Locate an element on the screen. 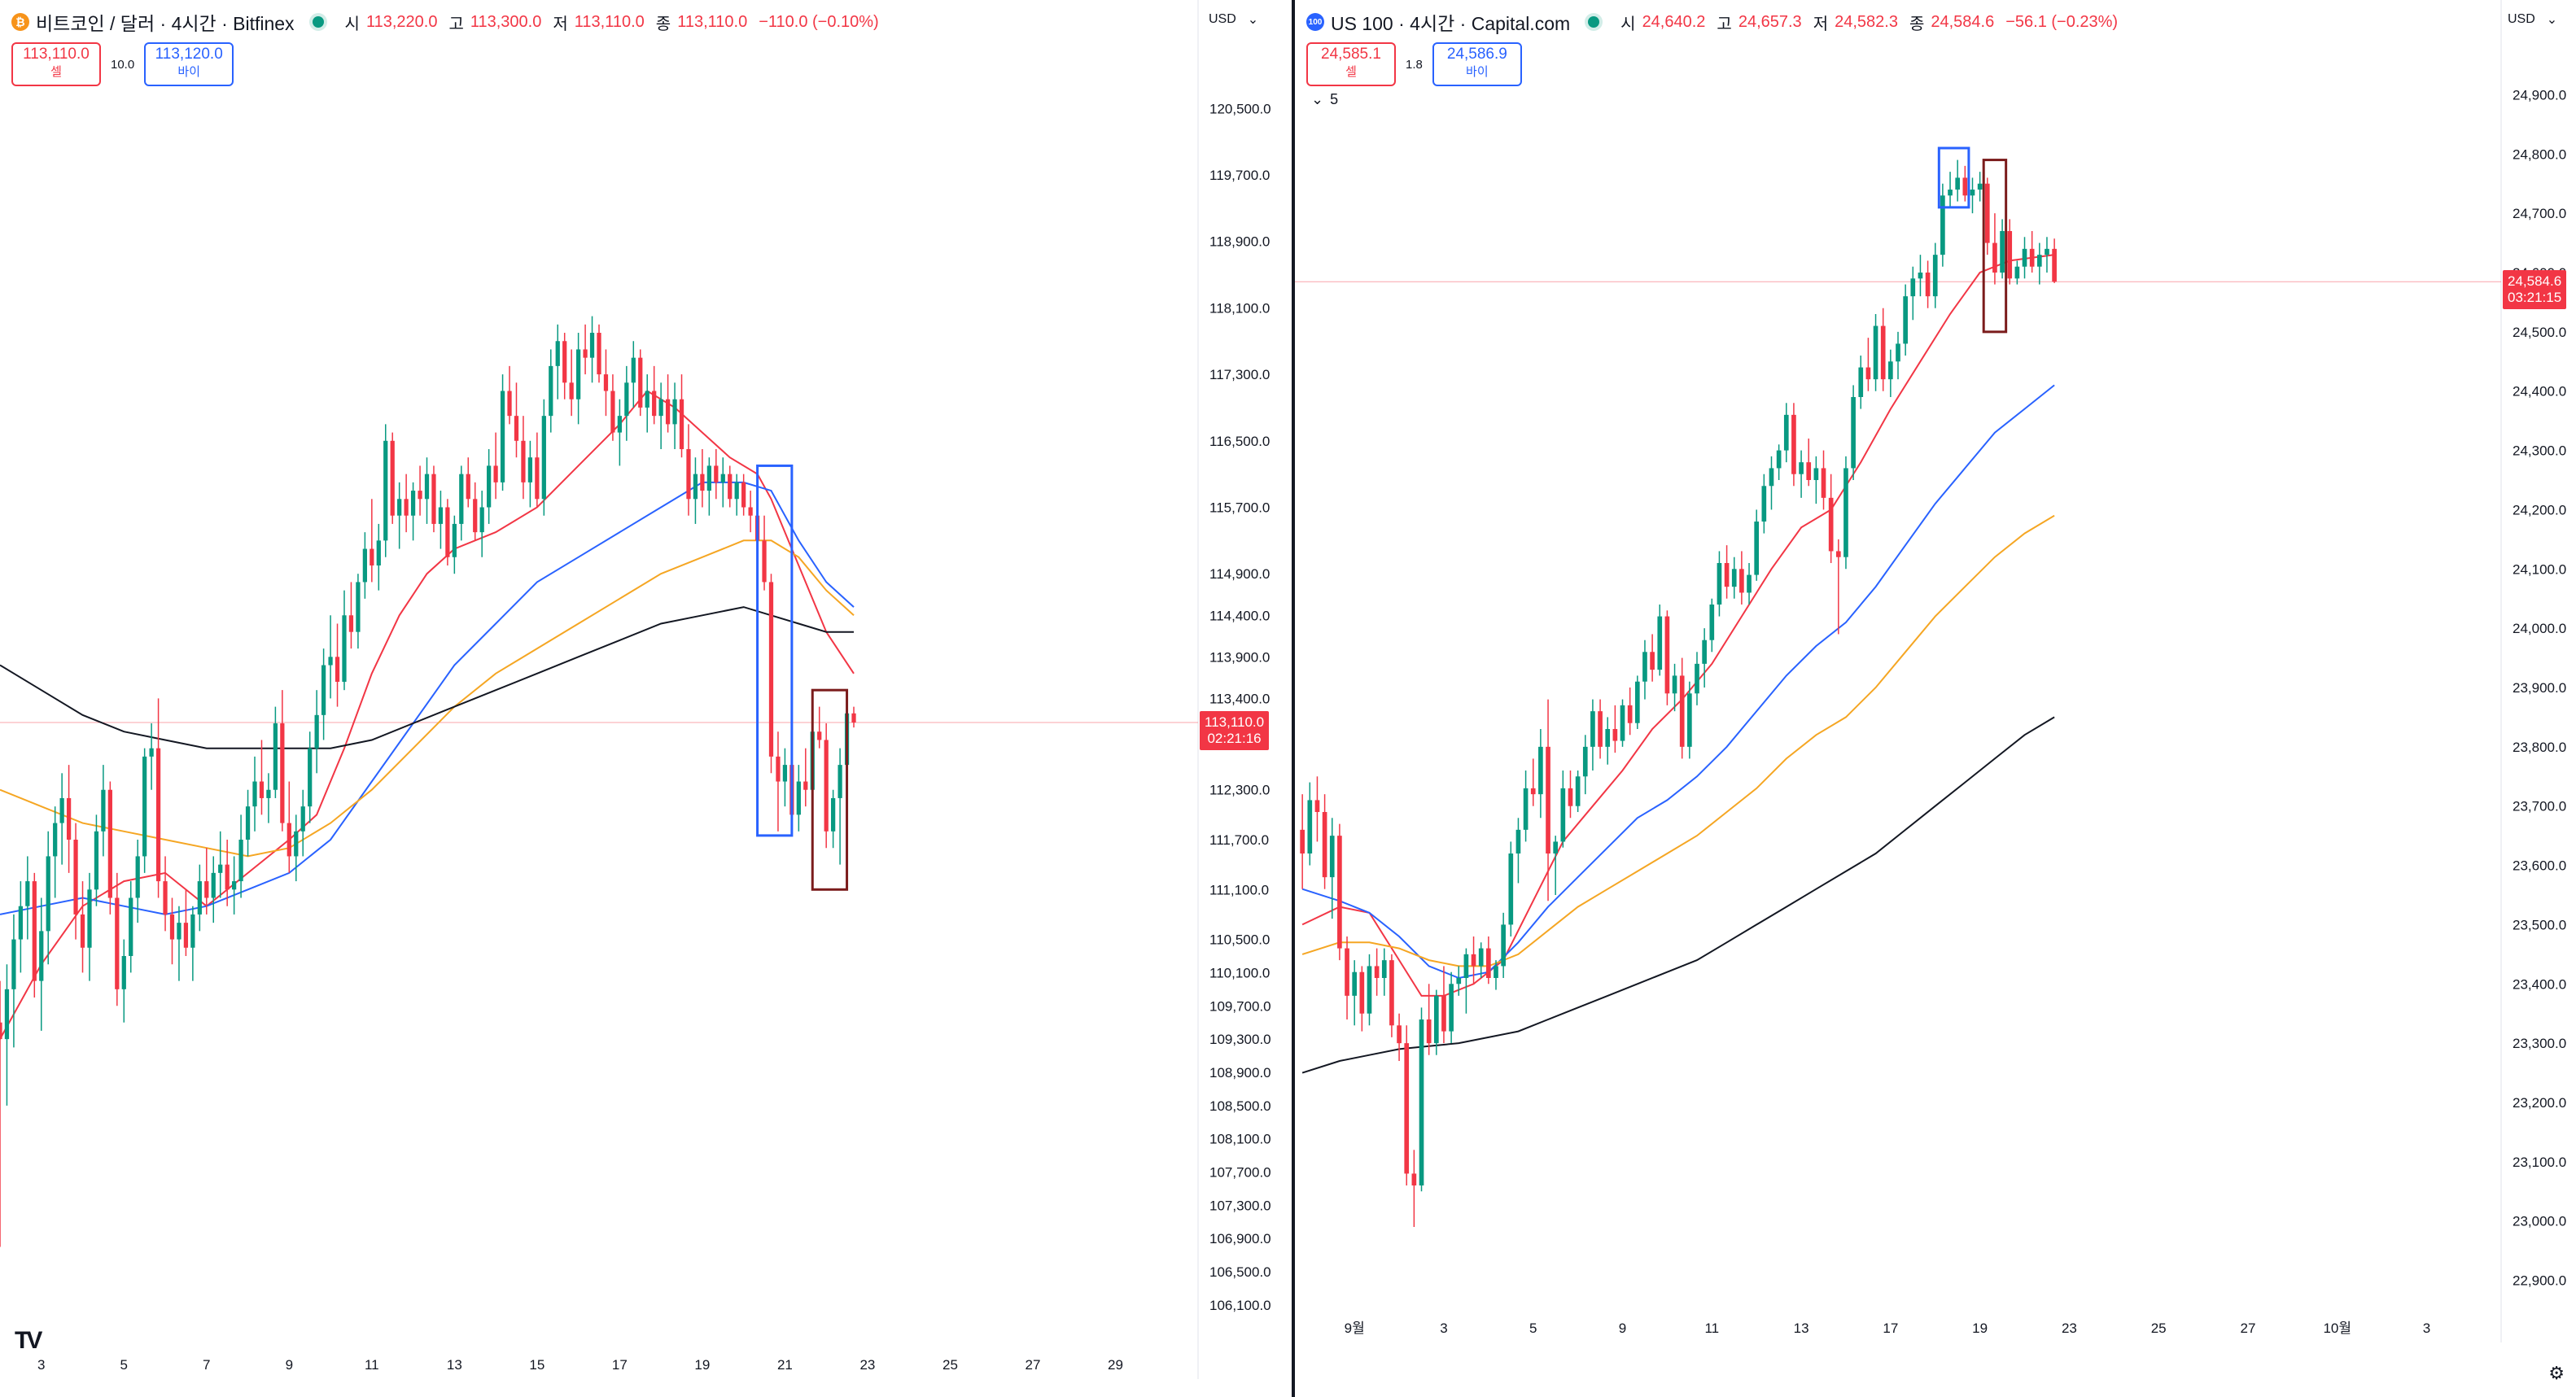  us100-title: US 100 · 4시간 · Capital.com is located at coordinates (1451, 23).